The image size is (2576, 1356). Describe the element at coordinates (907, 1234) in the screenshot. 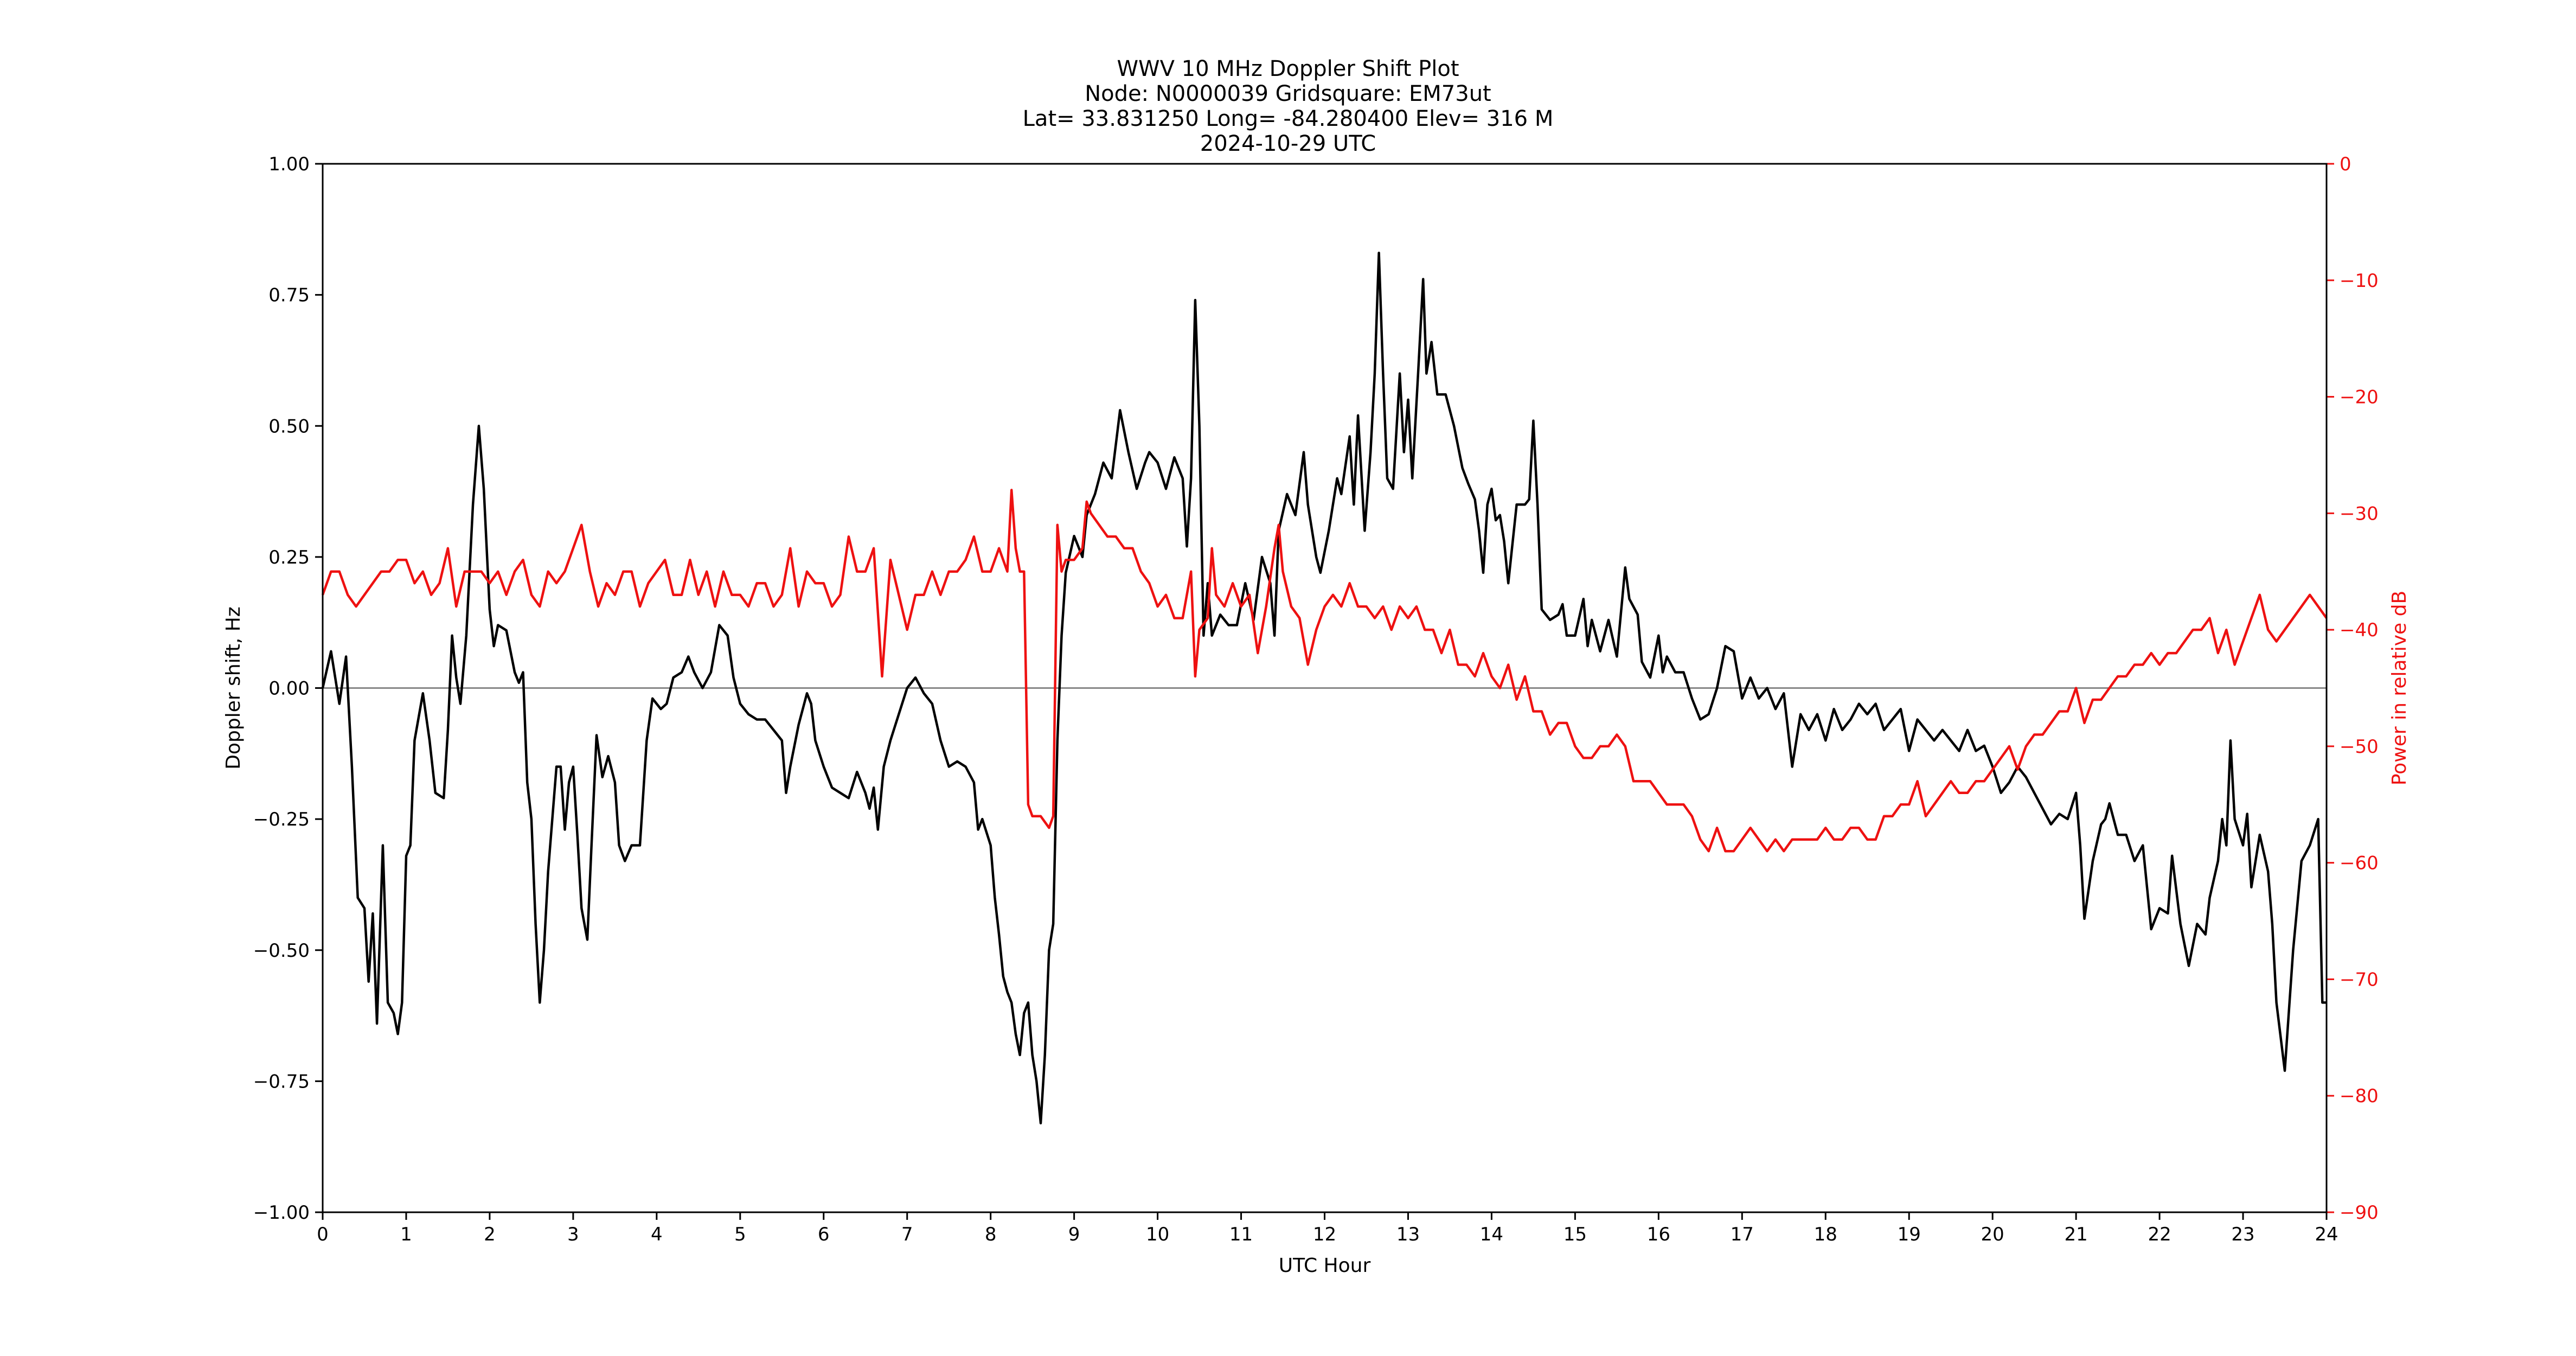

I see `x-tick-label: 7` at that location.